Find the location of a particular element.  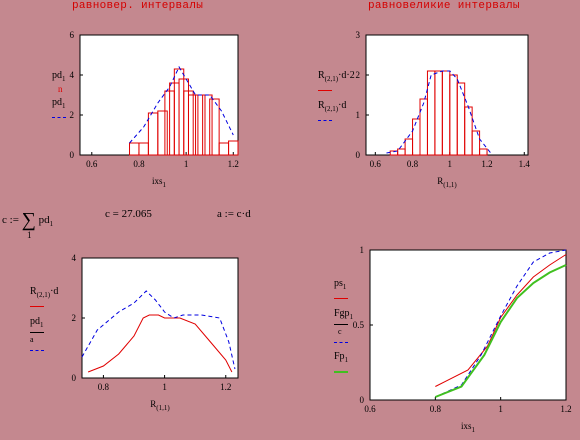

formula-c-definition: c := ∑ pd1 is located at coordinates (28, 220).